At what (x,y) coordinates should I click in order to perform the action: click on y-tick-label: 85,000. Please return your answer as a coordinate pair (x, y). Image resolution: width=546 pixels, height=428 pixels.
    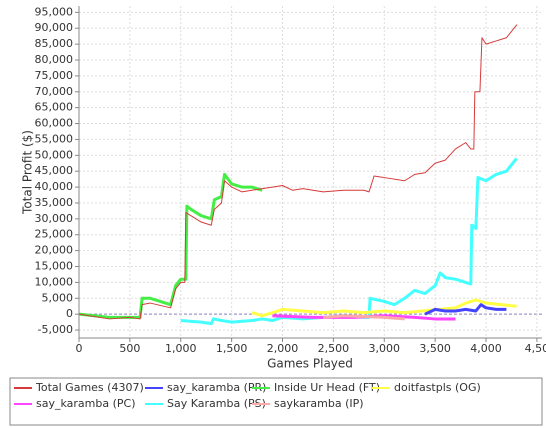
    Looking at the image, I should click on (54, 43).